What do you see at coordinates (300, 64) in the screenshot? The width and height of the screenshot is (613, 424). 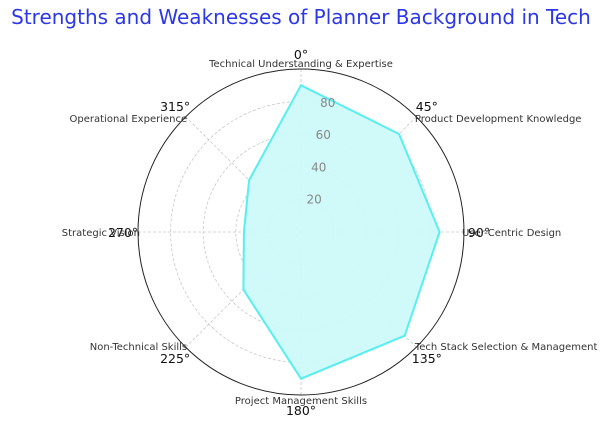 I see `category-label: Technical Understanding & Expertise` at bounding box center [300, 64].